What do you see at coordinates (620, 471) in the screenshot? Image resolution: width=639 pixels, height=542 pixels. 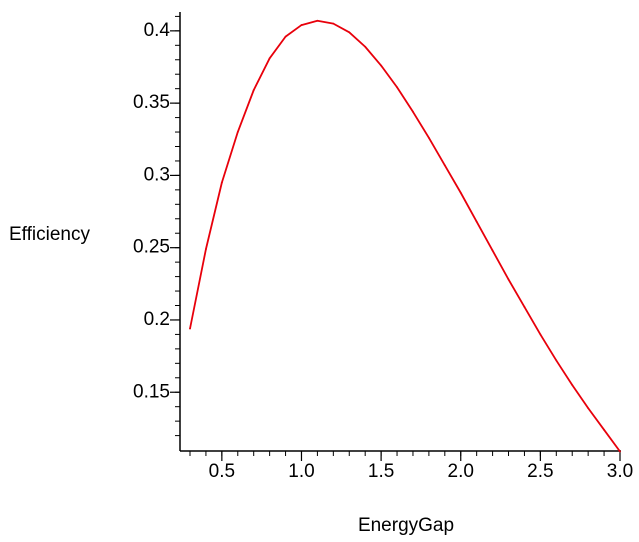 I see `x-tick-label: 3.0` at bounding box center [620, 471].